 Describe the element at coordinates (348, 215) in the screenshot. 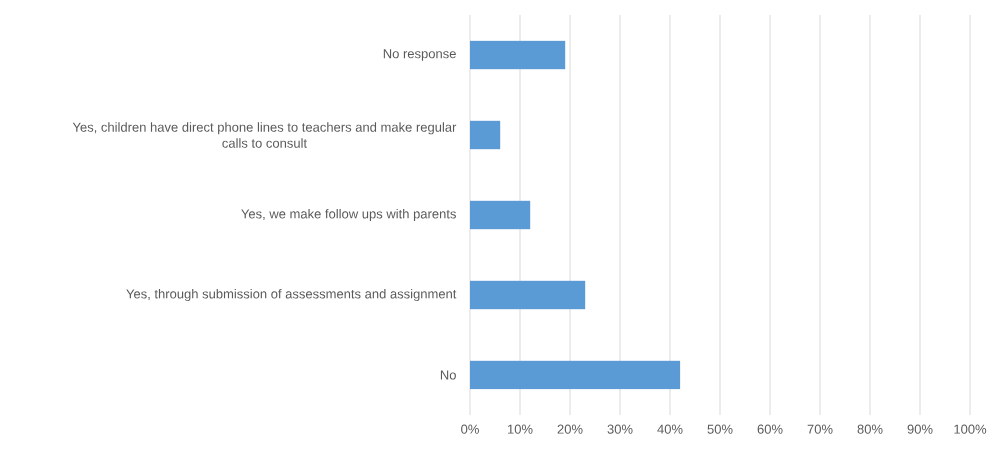

I see `y-tick-label: Yes, we make follow ups with parents` at that location.